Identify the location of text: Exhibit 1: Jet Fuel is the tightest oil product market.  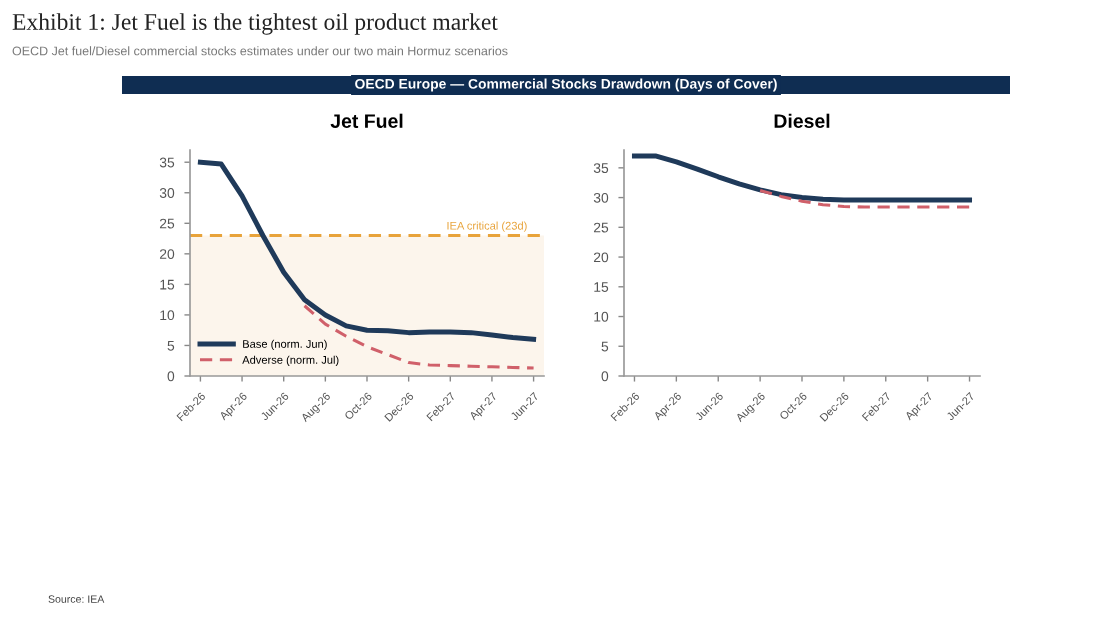
(255, 24).